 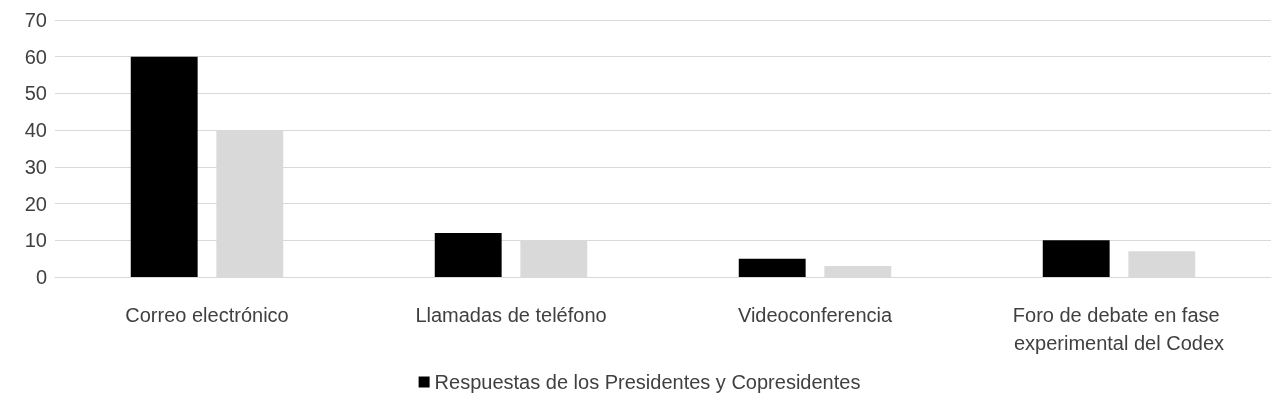 I want to click on y-tick-label: 10, so click(x=35, y=240).